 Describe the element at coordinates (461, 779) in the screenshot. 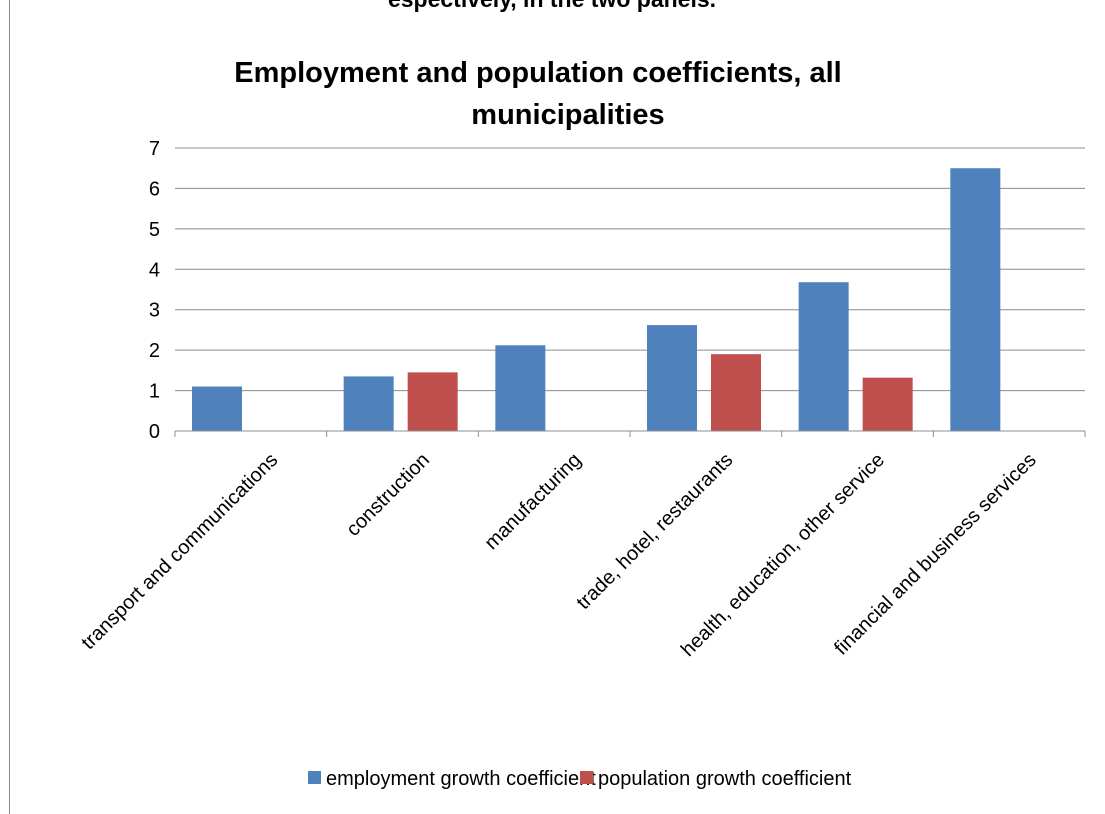

I see `legend-label-employment: employment growth coefficient` at that location.